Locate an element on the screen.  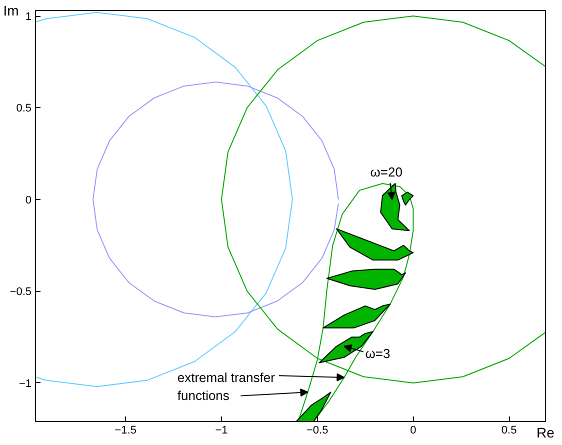
y-tick-label: 0 is located at coordinates (28, 200).